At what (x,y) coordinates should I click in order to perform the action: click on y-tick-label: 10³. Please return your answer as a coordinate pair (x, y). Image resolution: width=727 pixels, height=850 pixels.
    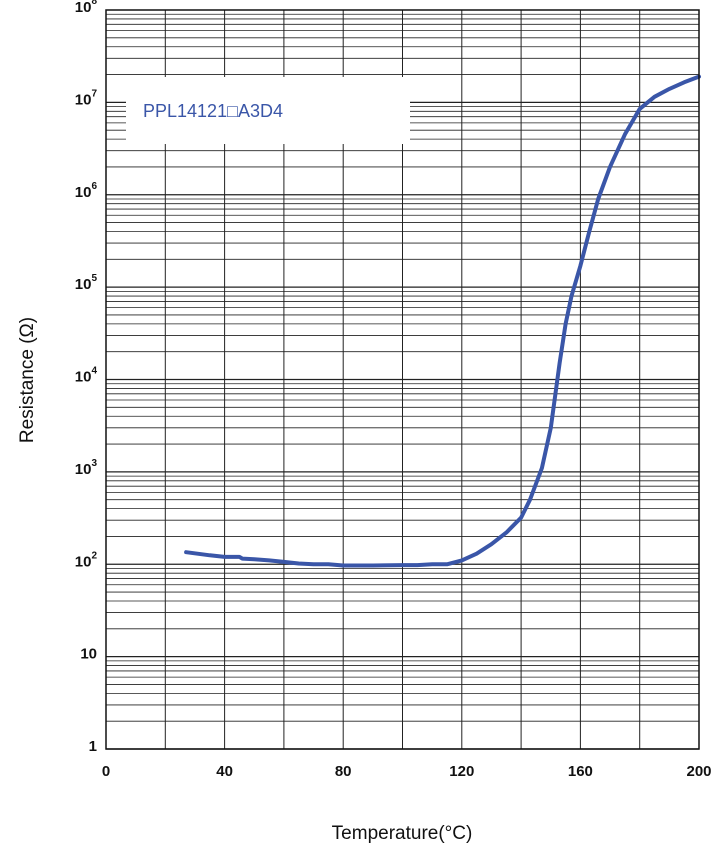
    Looking at the image, I should click on (86, 468).